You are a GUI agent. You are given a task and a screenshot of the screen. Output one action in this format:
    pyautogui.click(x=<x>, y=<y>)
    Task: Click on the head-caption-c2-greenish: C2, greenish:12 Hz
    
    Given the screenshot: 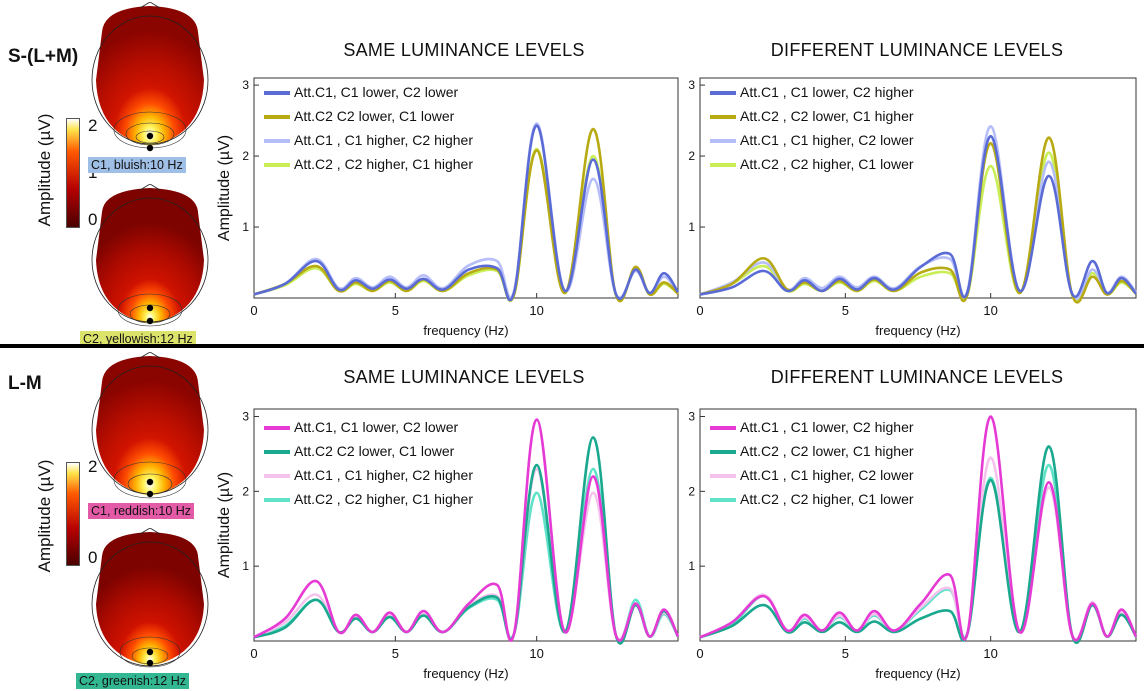 What is the action you would take?
    pyautogui.click(x=133, y=681)
    